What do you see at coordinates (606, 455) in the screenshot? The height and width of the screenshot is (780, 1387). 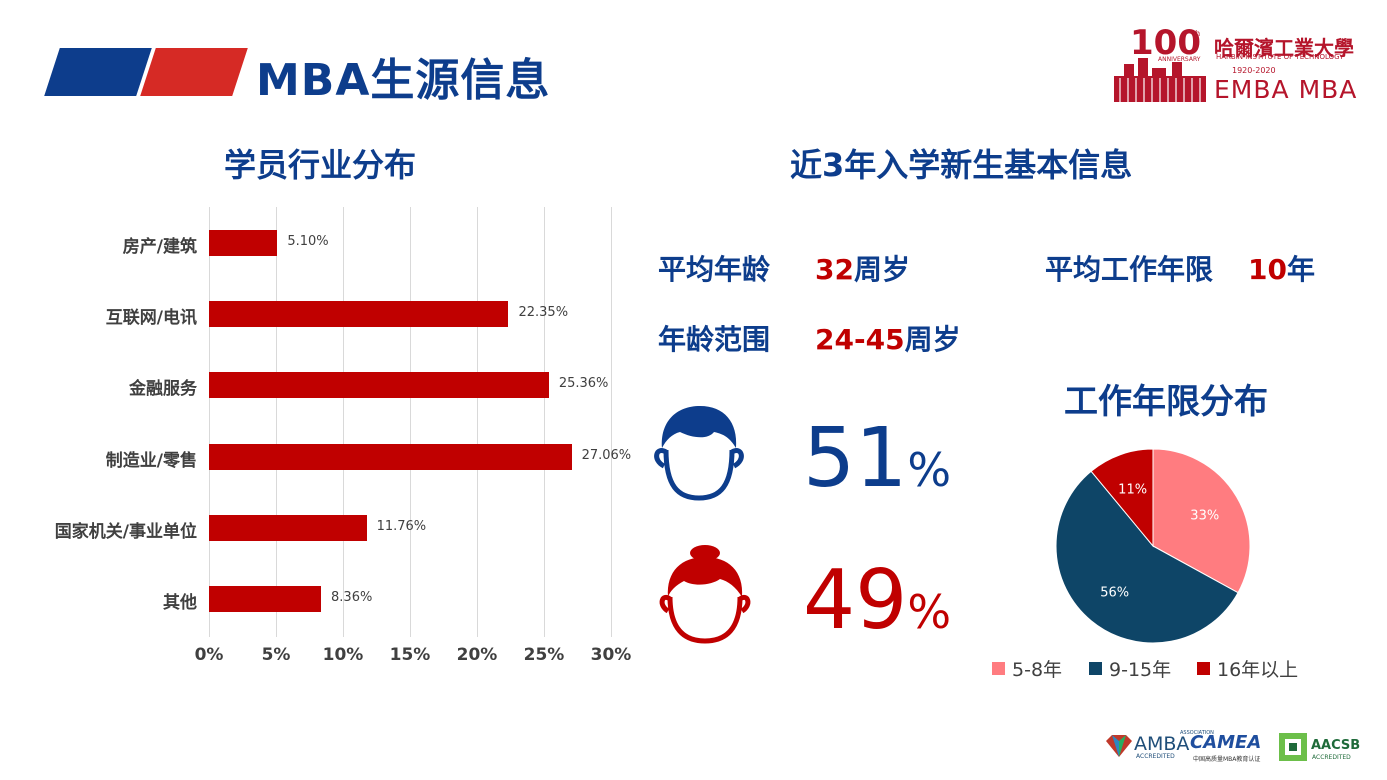 I see `bar-value-label: 27.06%` at bounding box center [606, 455].